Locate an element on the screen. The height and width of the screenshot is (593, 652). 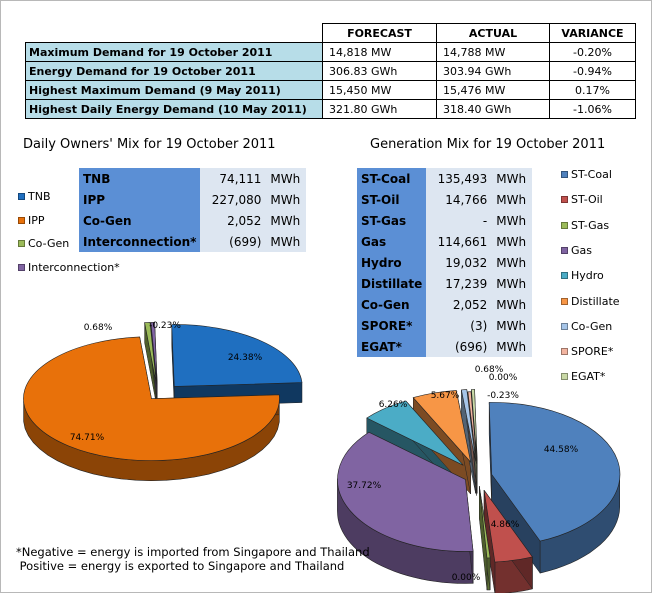
fuel-value: 17,239 is located at coordinates (458, 283).